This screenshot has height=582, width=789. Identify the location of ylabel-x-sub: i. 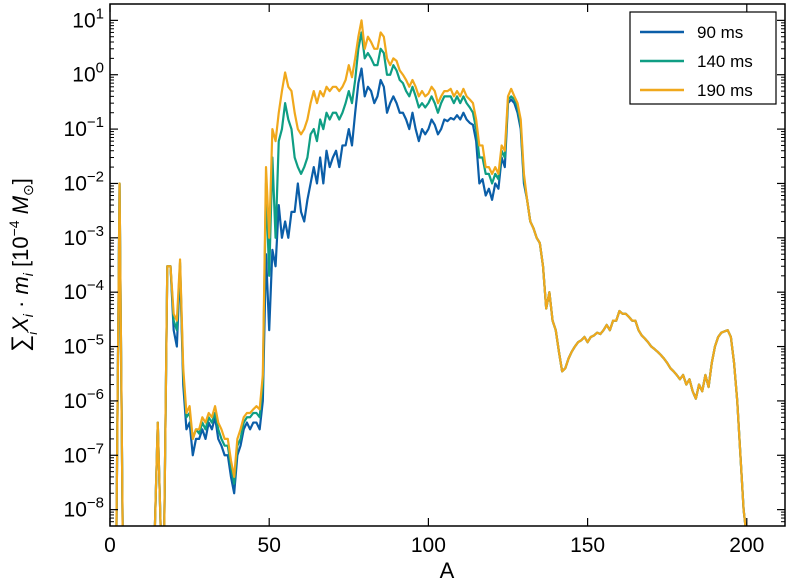
(28, 315).